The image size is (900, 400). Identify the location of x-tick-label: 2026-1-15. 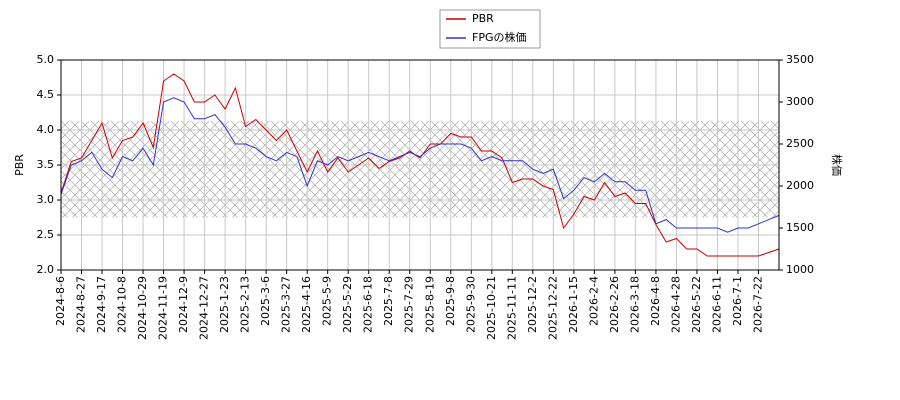
(573, 304).